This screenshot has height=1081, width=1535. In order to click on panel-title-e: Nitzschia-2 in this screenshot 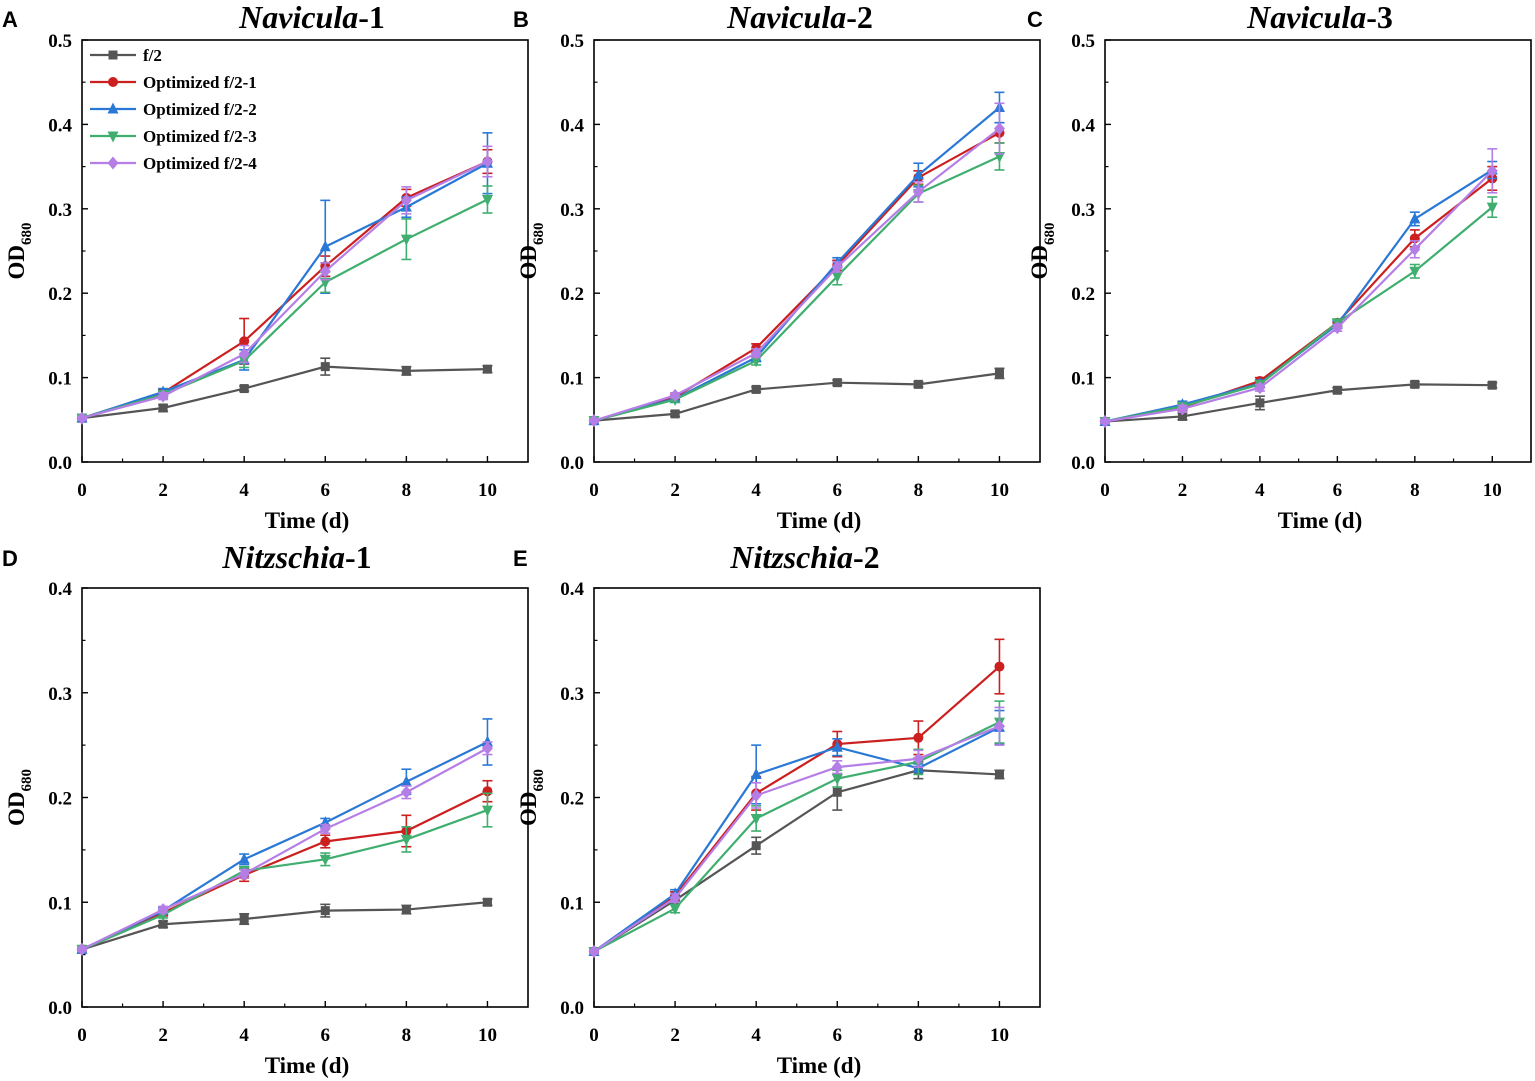, I will do `click(804, 557)`.